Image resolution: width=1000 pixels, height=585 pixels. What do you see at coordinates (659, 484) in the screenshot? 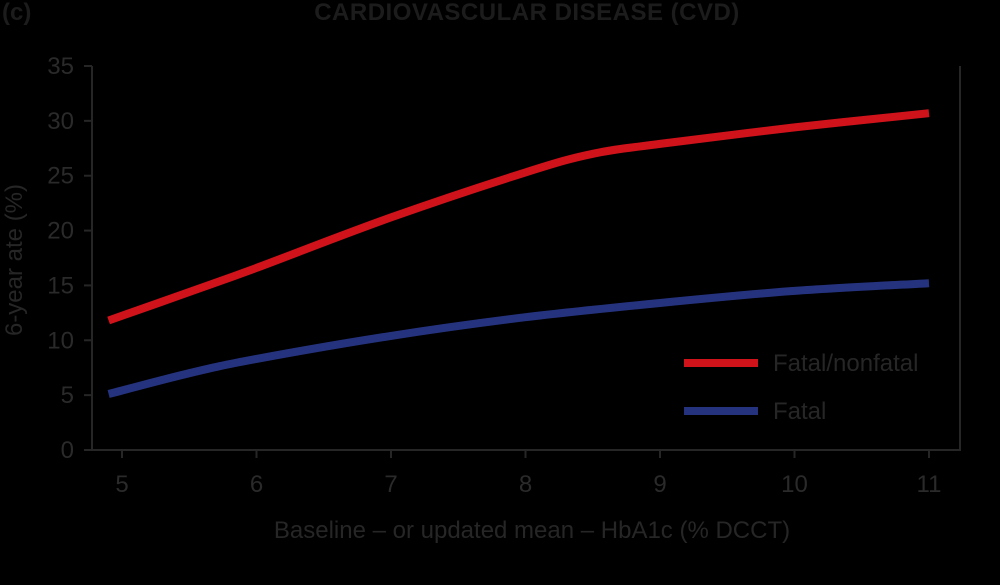
I see `x-tick-label: 9` at bounding box center [659, 484].